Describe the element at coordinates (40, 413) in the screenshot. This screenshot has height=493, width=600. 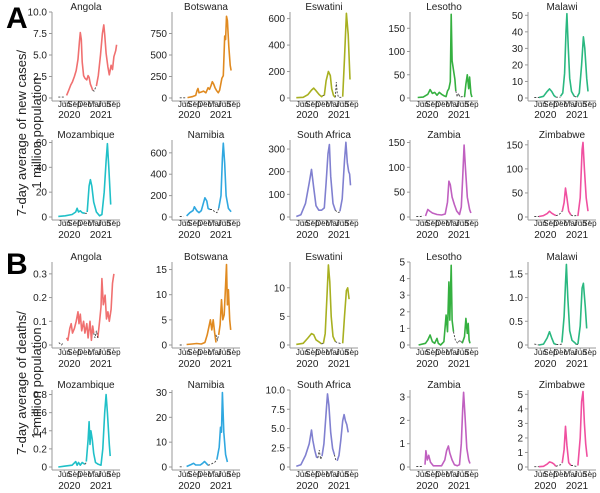
I see `y-tick-label: 0.6` at that location.